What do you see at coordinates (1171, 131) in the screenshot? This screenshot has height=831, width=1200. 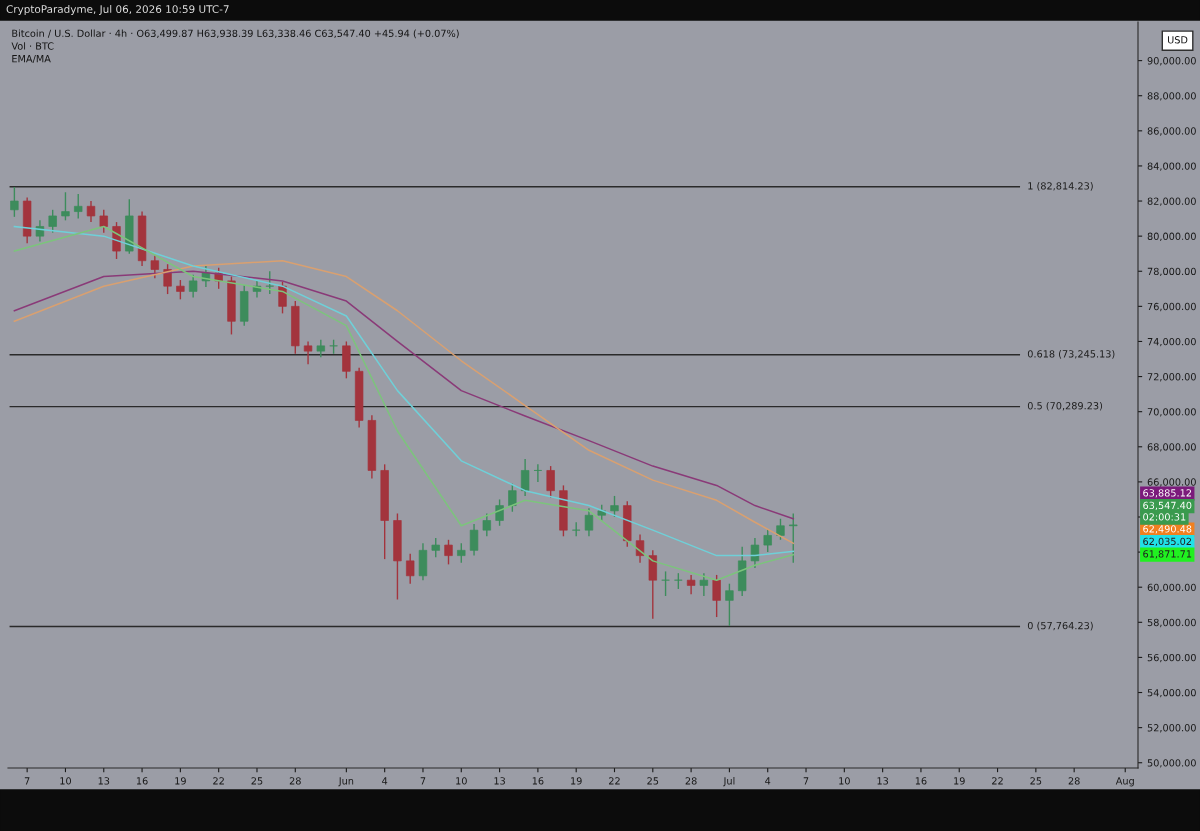 I see `y-tick-label: 86,000.00` at bounding box center [1171, 131].